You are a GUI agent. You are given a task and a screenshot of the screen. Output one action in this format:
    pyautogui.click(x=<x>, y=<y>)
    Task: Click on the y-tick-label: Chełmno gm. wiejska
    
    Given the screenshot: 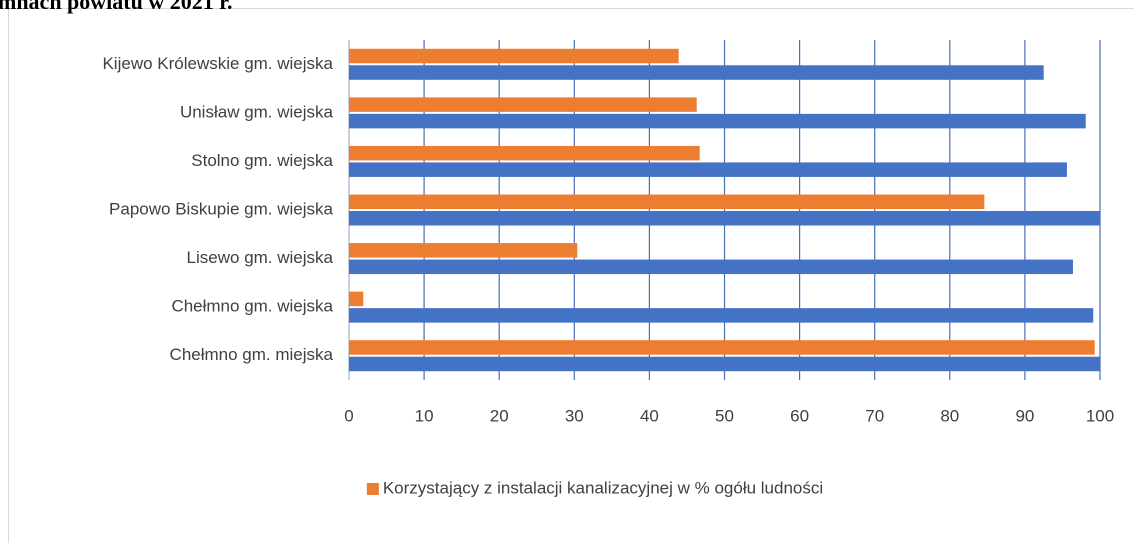 What is the action you would take?
    pyautogui.click(x=252, y=306)
    